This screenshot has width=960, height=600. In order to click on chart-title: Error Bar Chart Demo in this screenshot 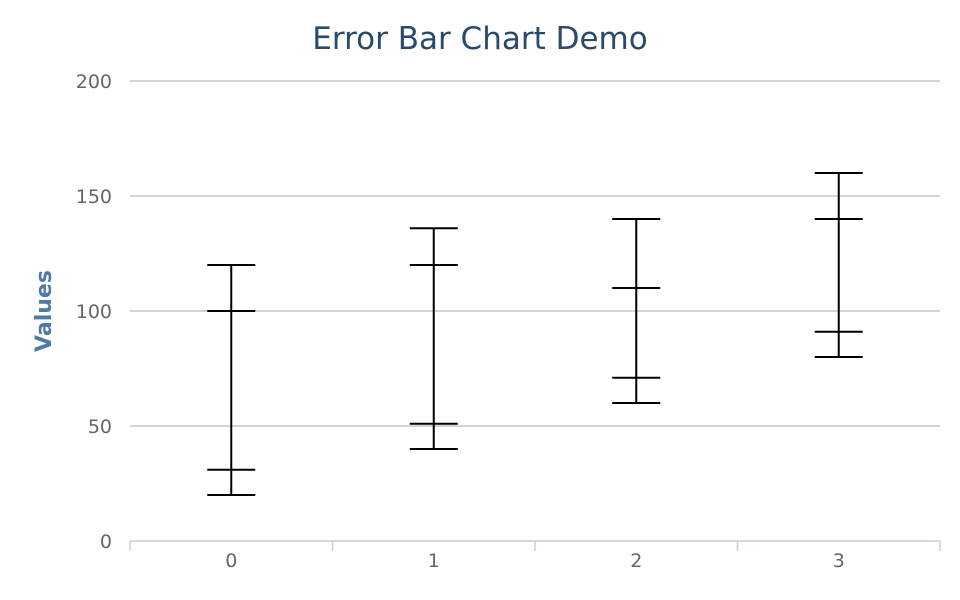, I will do `click(479, 39)`.